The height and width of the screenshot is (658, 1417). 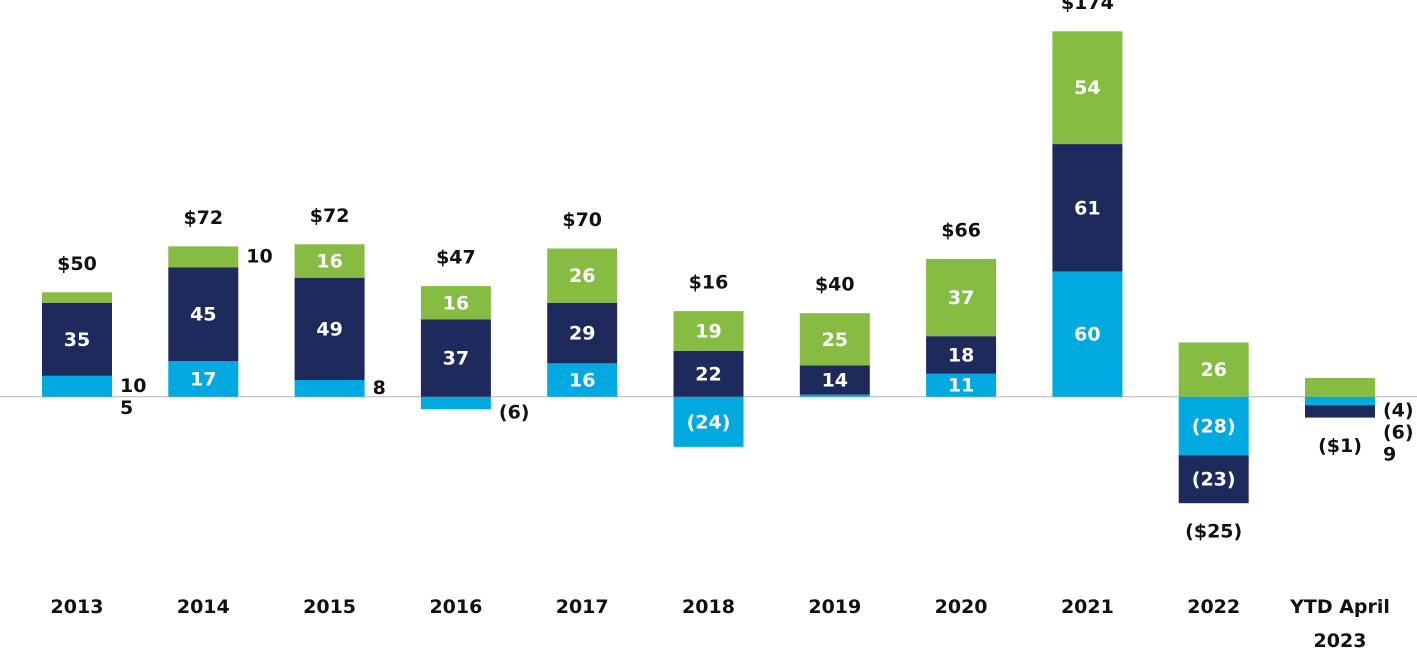 What do you see at coordinates (203, 607) in the screenshot?
I see `x-tick-label: 2014` at bounding box center [203, 607].